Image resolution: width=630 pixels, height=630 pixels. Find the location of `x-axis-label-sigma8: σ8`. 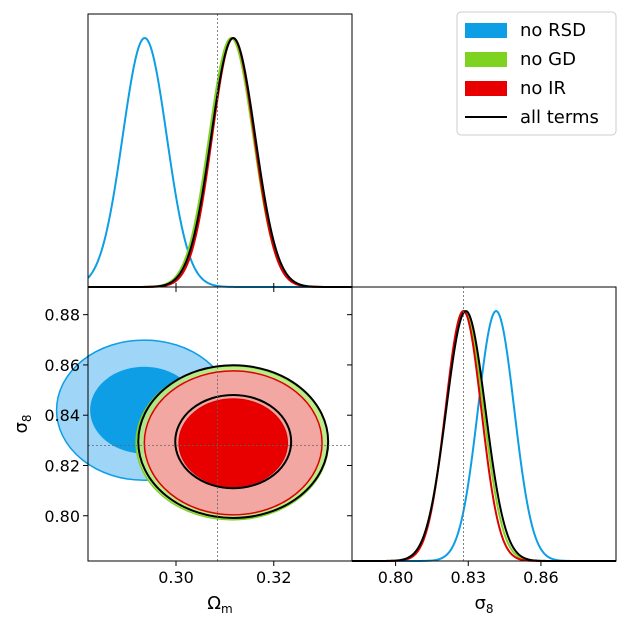

x-axis-label-sigma8: σ8 is located at coordinates (483, 604).